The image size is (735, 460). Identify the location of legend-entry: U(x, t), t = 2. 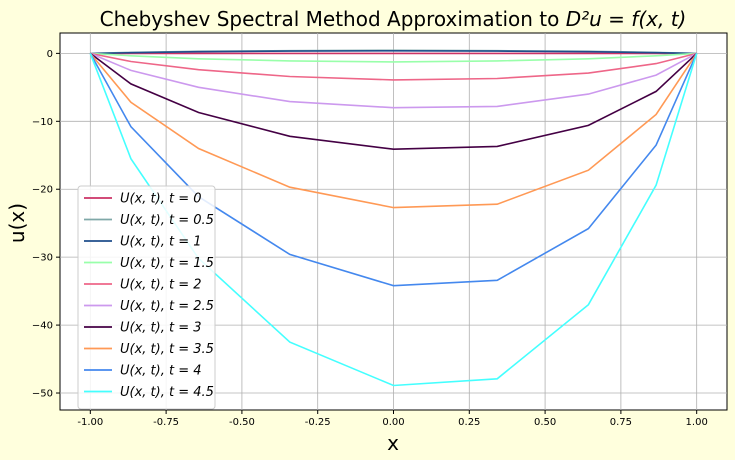
(161, 285).